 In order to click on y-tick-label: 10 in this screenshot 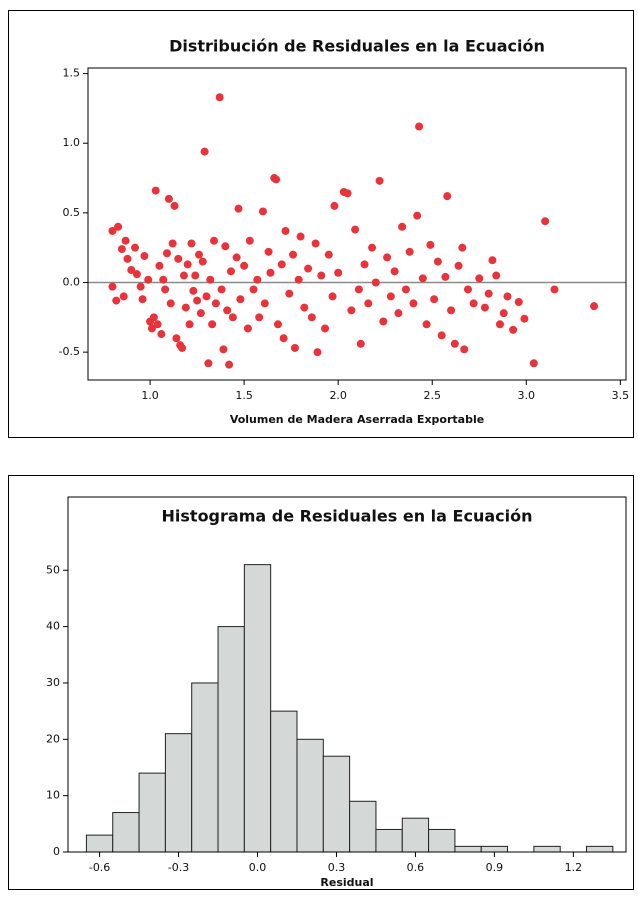, I will do `click(53, 795)`.